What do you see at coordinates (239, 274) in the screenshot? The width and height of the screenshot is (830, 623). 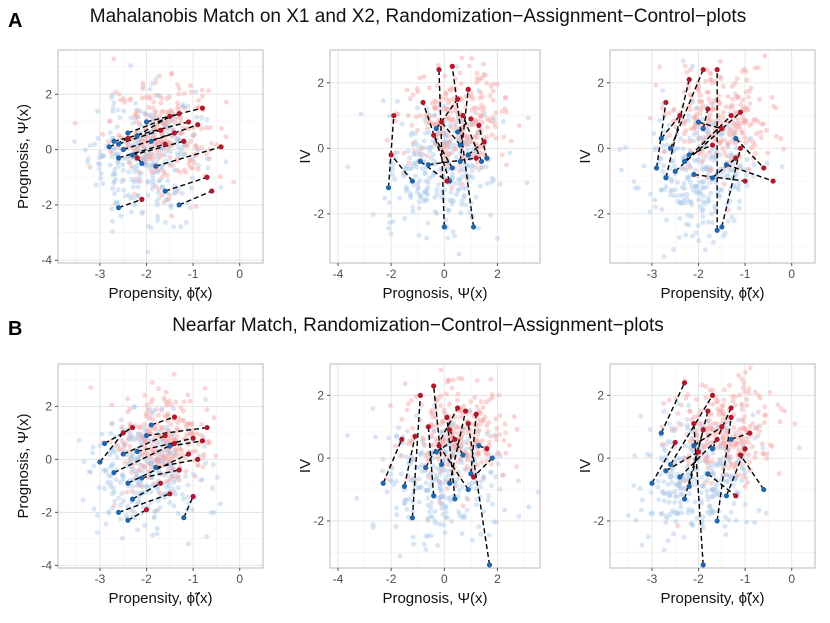 I see `x-tick-label: 0` at bounding box center [239, 274].